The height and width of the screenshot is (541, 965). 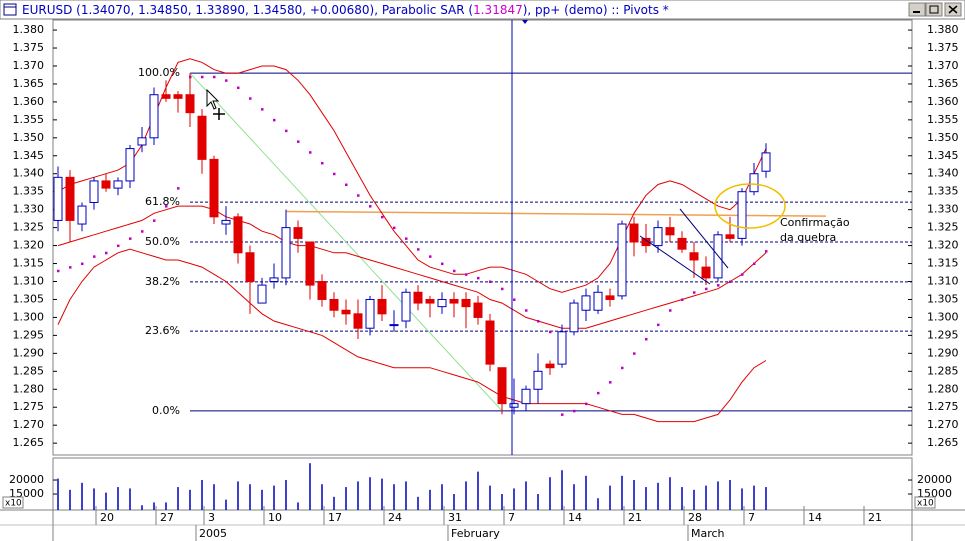 What do you see at coordinates (29, 209) in the screenshot?
I see `y-tick-label-left: 1.330` at bounding box center [29, 209].